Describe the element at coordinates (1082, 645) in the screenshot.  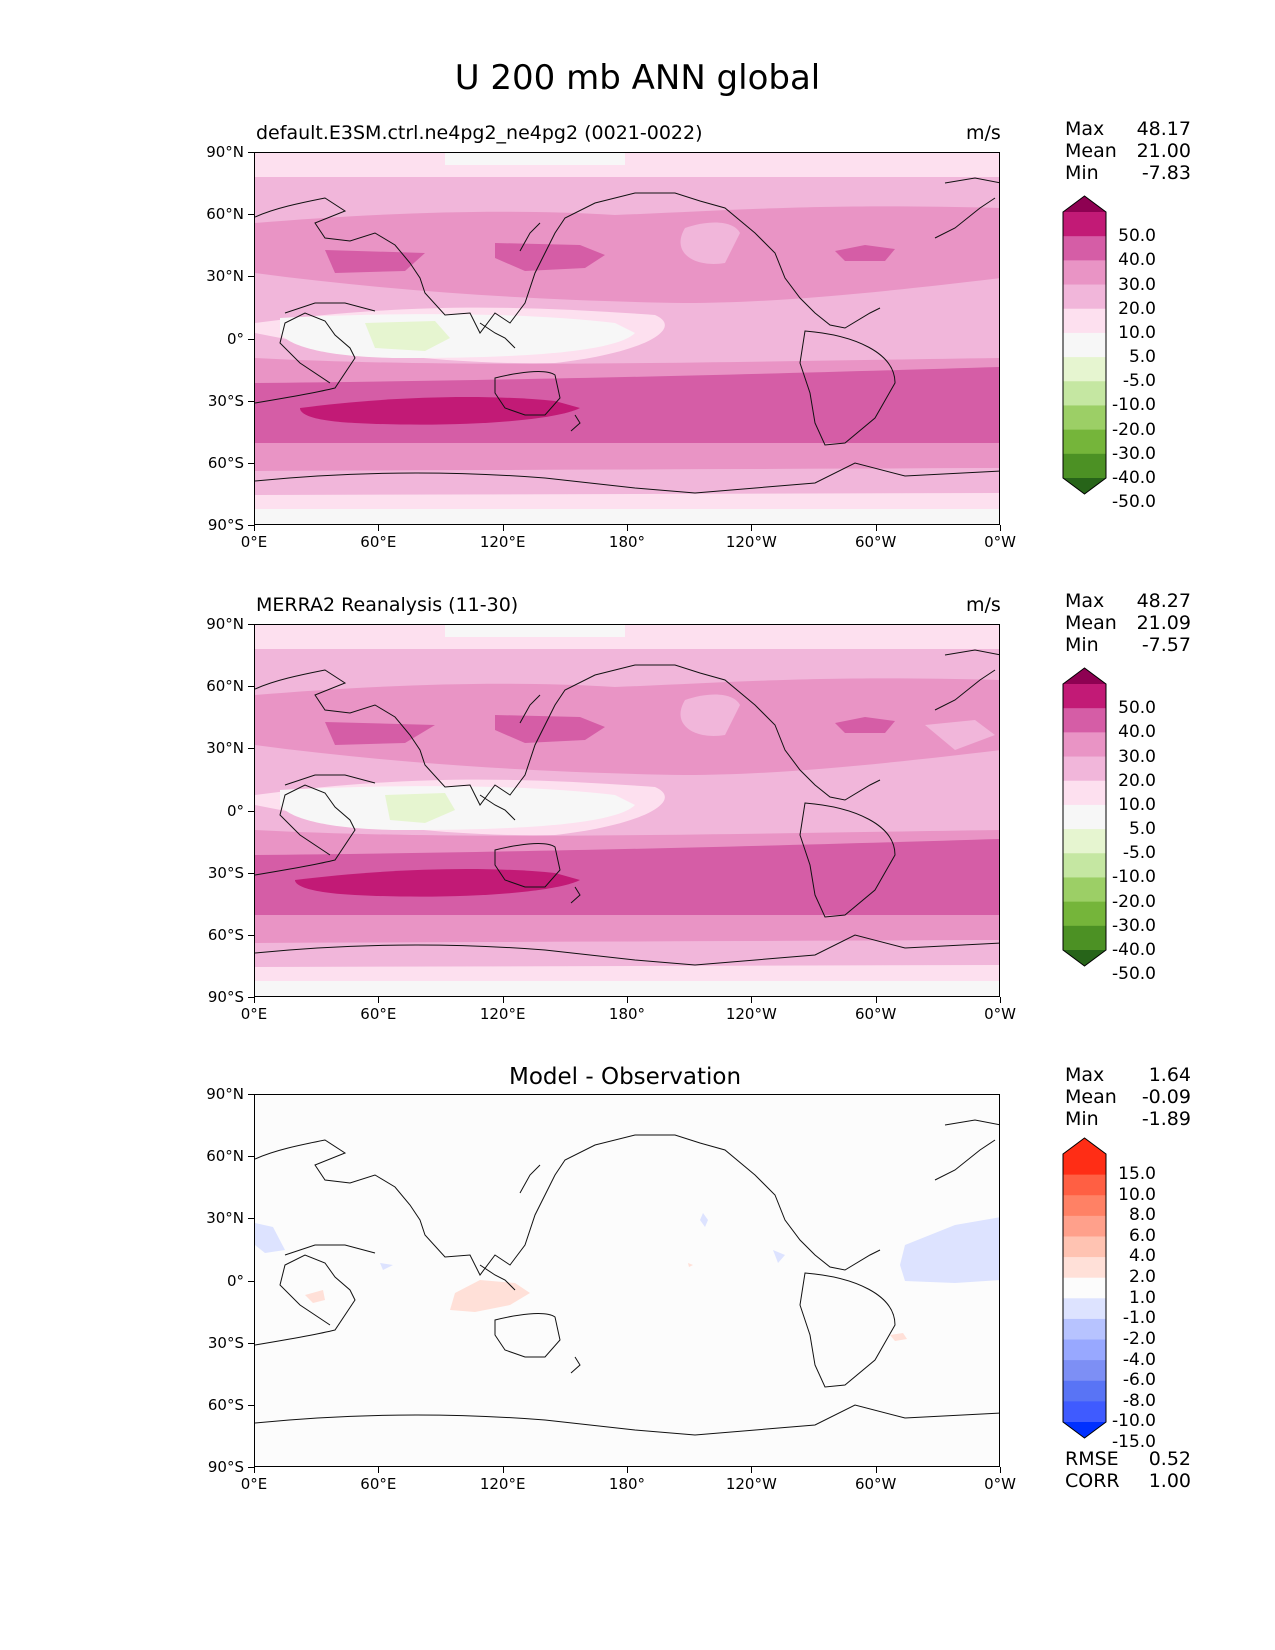
I see `stat-label: Min` at that location.